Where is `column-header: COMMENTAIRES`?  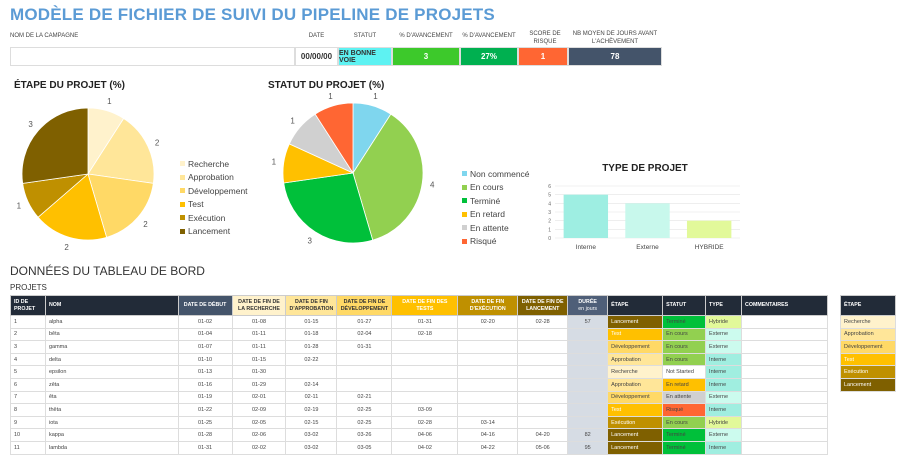 column-header: COMMENTAIRES is located at coordinates (784, 305).